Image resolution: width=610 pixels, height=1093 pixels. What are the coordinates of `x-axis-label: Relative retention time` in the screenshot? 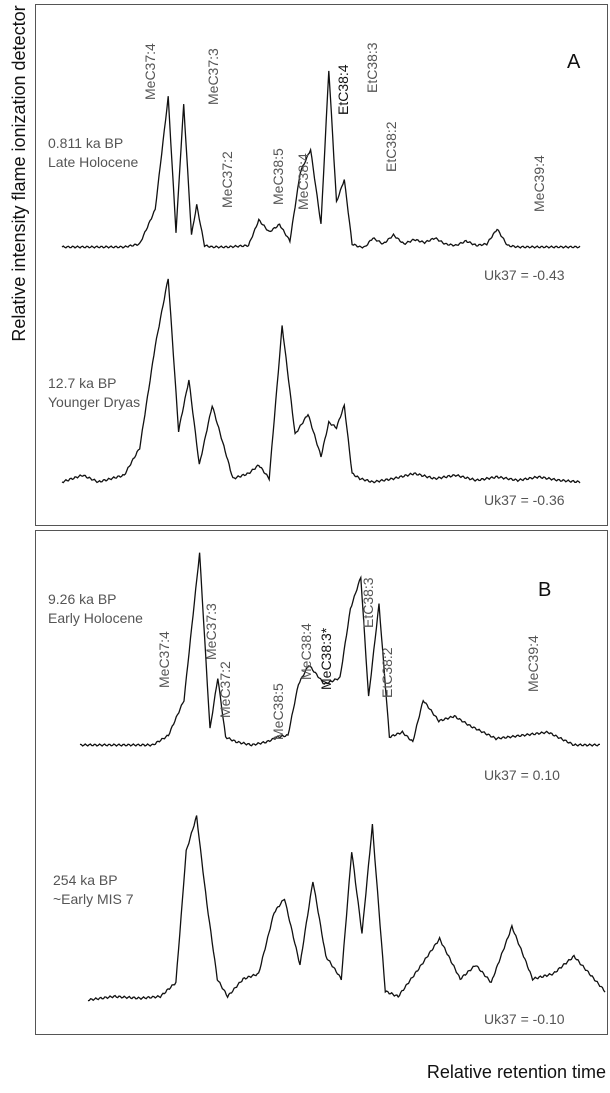 It's located at (516, 1072).